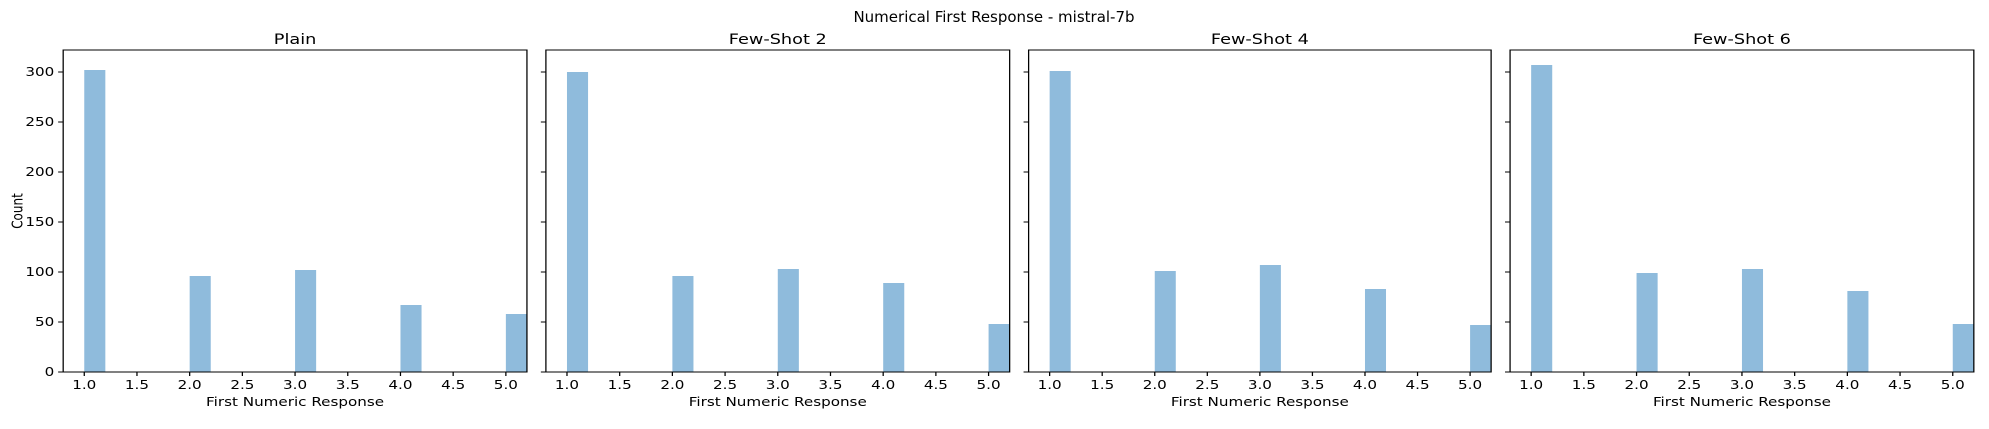  Describe the element at coordinates (39, 72) in the screenshot. I see `y-tick-label: 300` at that location.